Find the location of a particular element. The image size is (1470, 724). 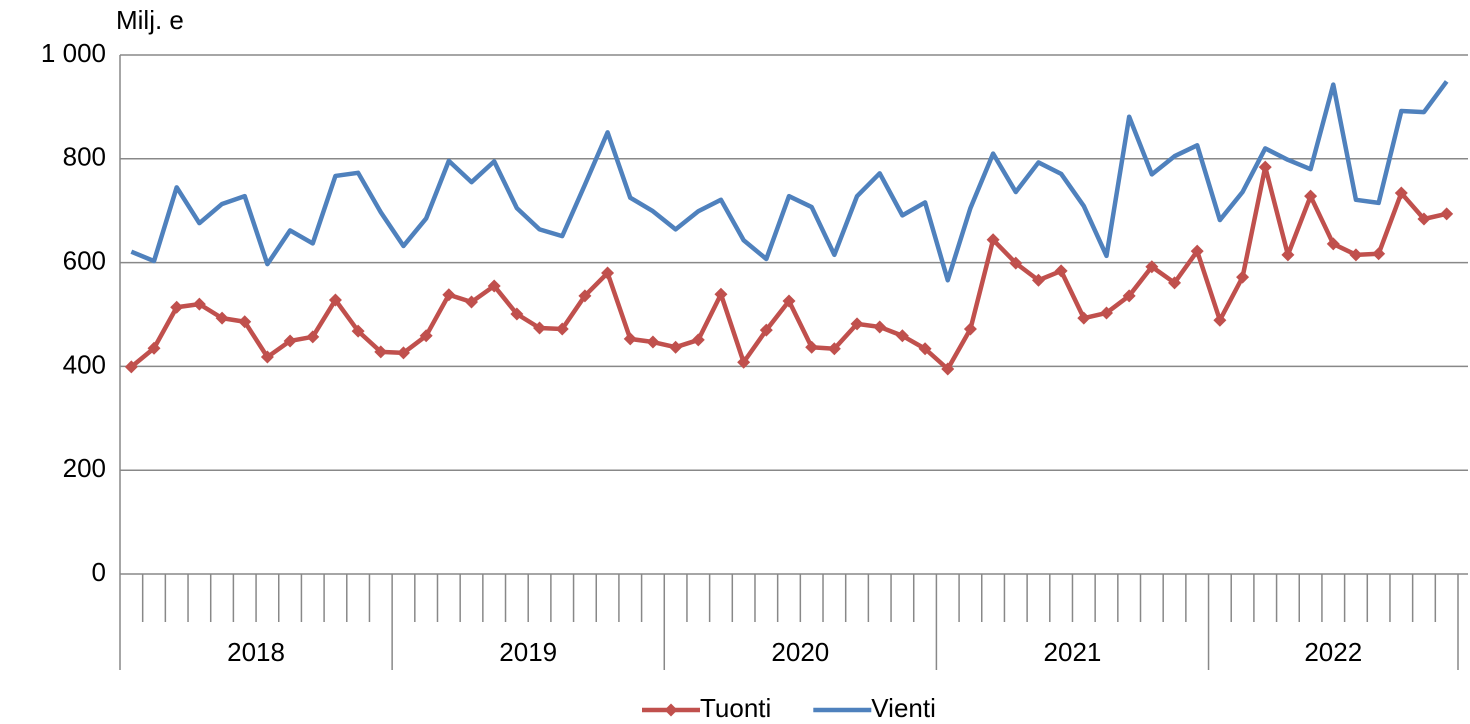

y-tick-label: 200 is located at coordinates (84, 468).